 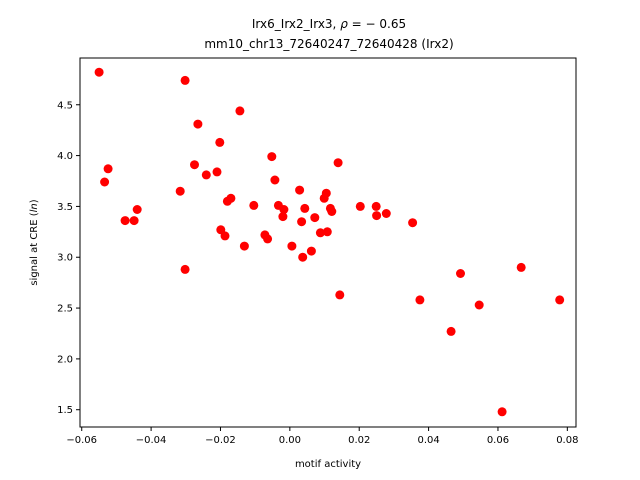 What do you see at coordinates (220, 440) in the screenshot?
I see `x-tick-label: −0.02` at bounding box center [220, 440].